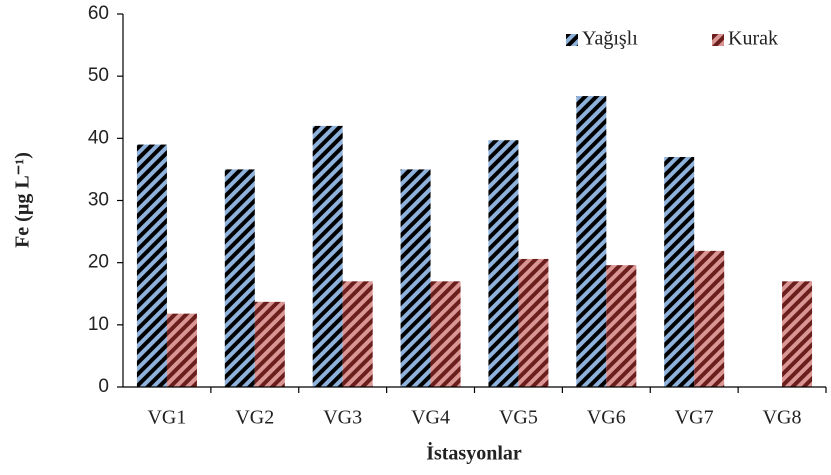  What do you see at coordinates (342, 418) in the screenshot?
I see `x-tick-label: VG3` at bounding box center [342, 418].